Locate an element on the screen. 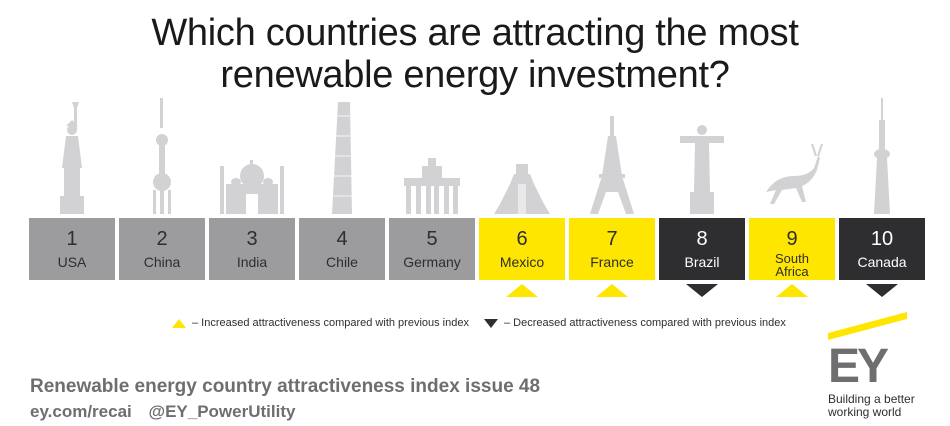  rank-box-france: 7 France is located at coordinates (612, 249).